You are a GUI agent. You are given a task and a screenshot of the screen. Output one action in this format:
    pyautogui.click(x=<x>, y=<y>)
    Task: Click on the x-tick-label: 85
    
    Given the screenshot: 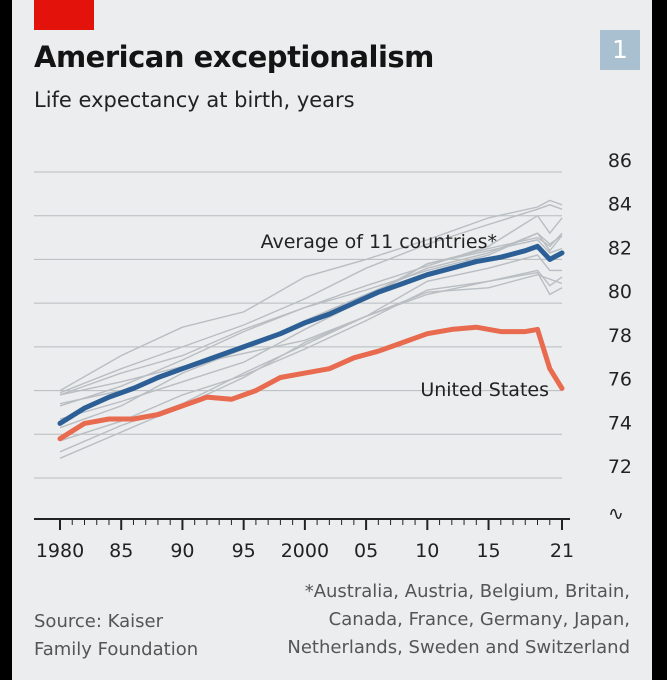 What is the action you would take?
    pyautogui.click(x=121, y=551)
    